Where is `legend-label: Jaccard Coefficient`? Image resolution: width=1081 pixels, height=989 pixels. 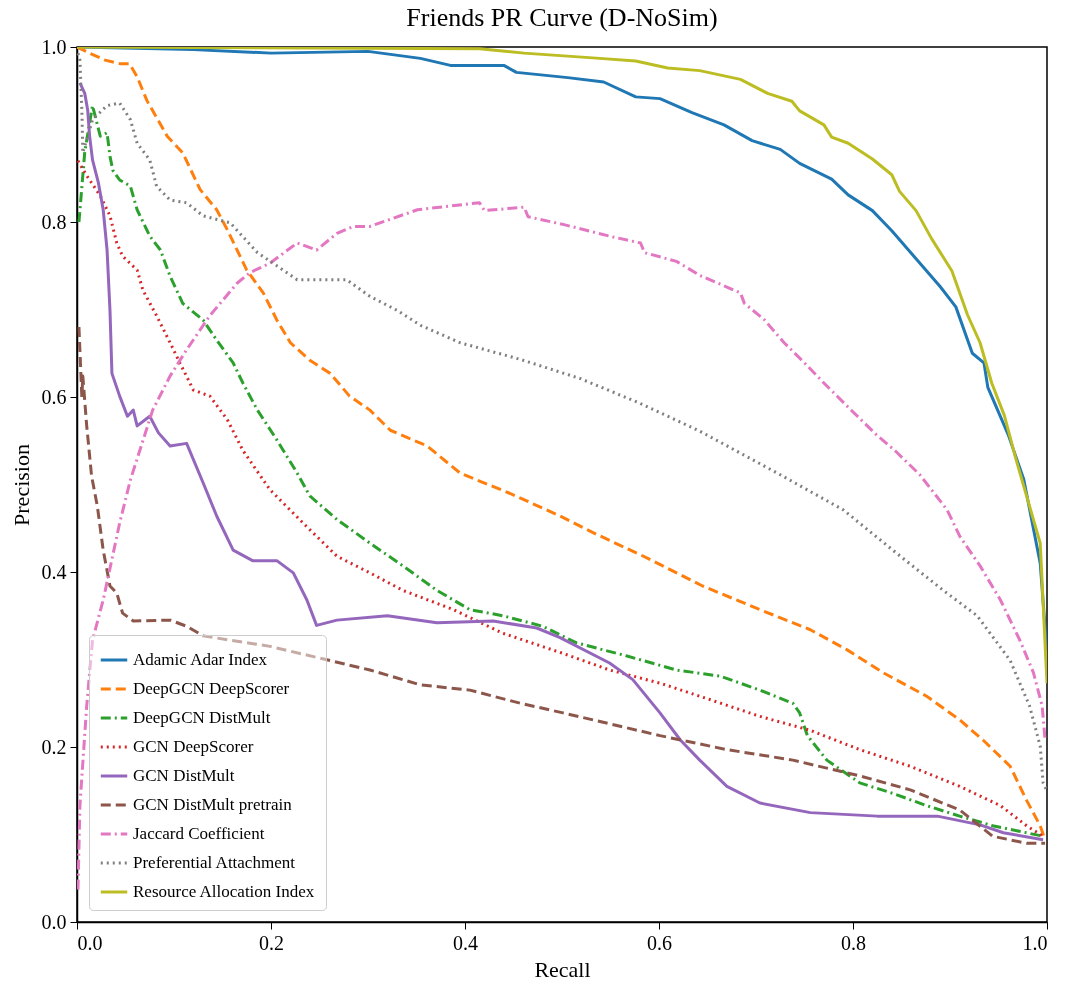 legend-label: Jaccard Coefficient is located at coordinates (199, 833).